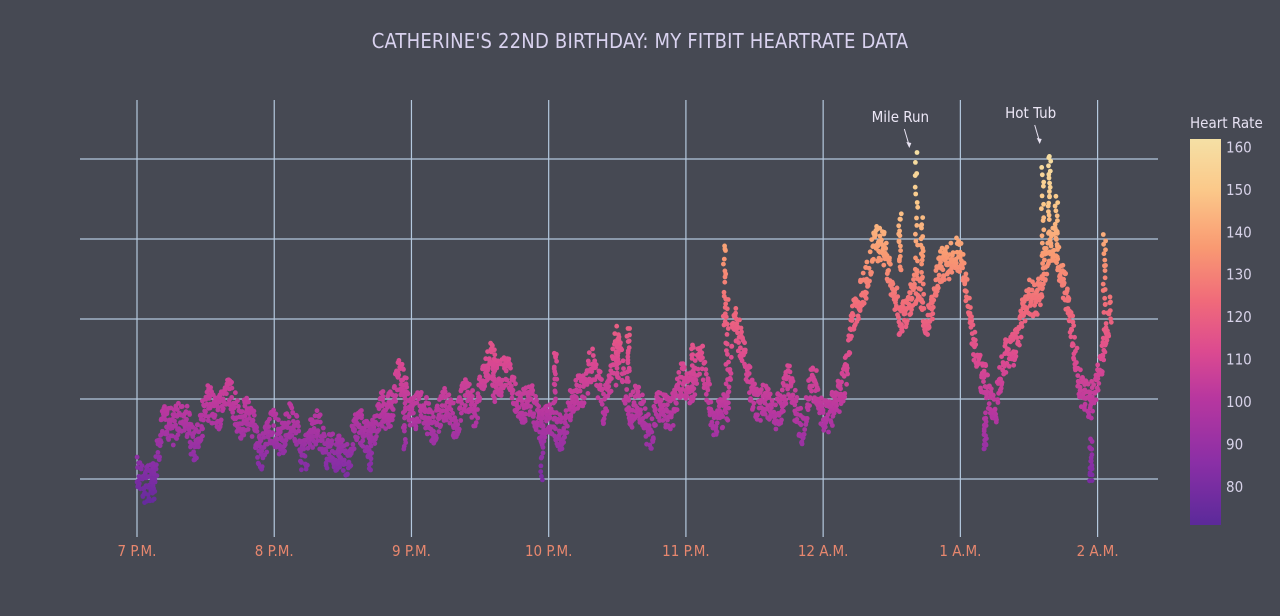  Describe the element at coordinates (1234, 444) in the screenshot. I see `colorbar-tick-label: 90` at that location.